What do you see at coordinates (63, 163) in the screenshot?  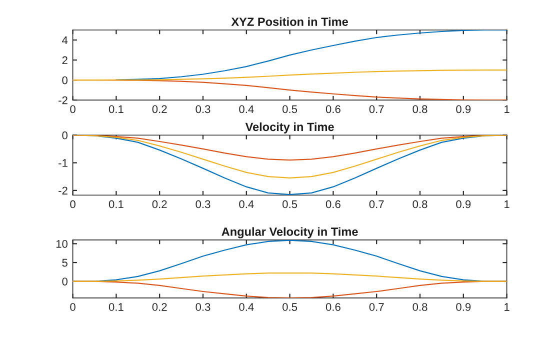 I see `y-tick-label: -1` at bounding box center [63, 163].